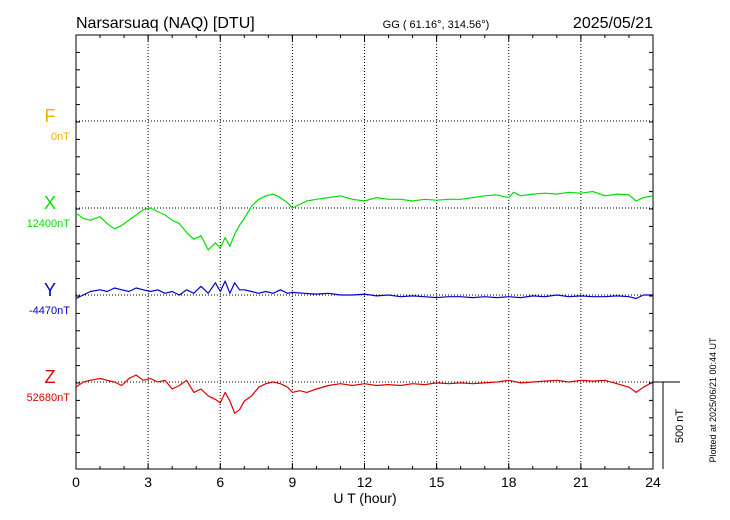  I want to click on x-tick-label: 18, so click(509, 482).